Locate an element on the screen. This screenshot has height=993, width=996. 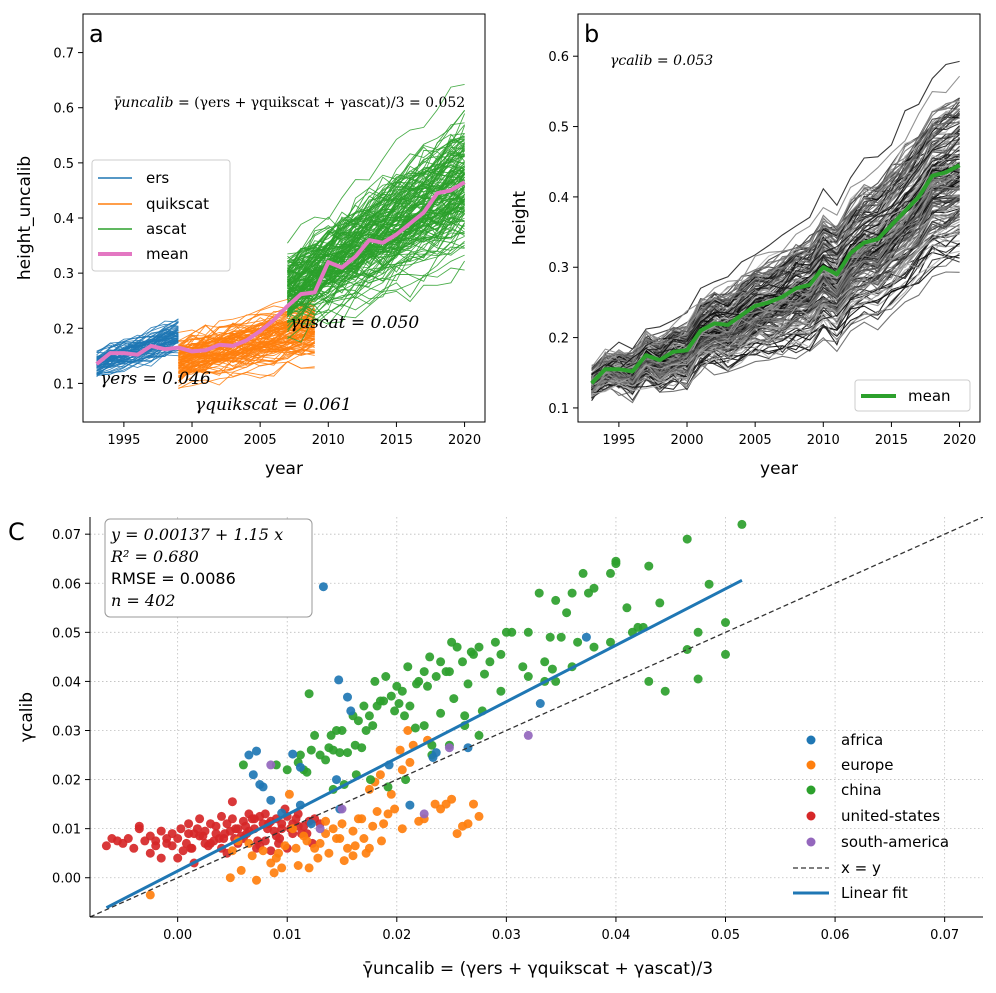
panel-c-xtick-label: 0.02 is located at coordinates (396, 935).